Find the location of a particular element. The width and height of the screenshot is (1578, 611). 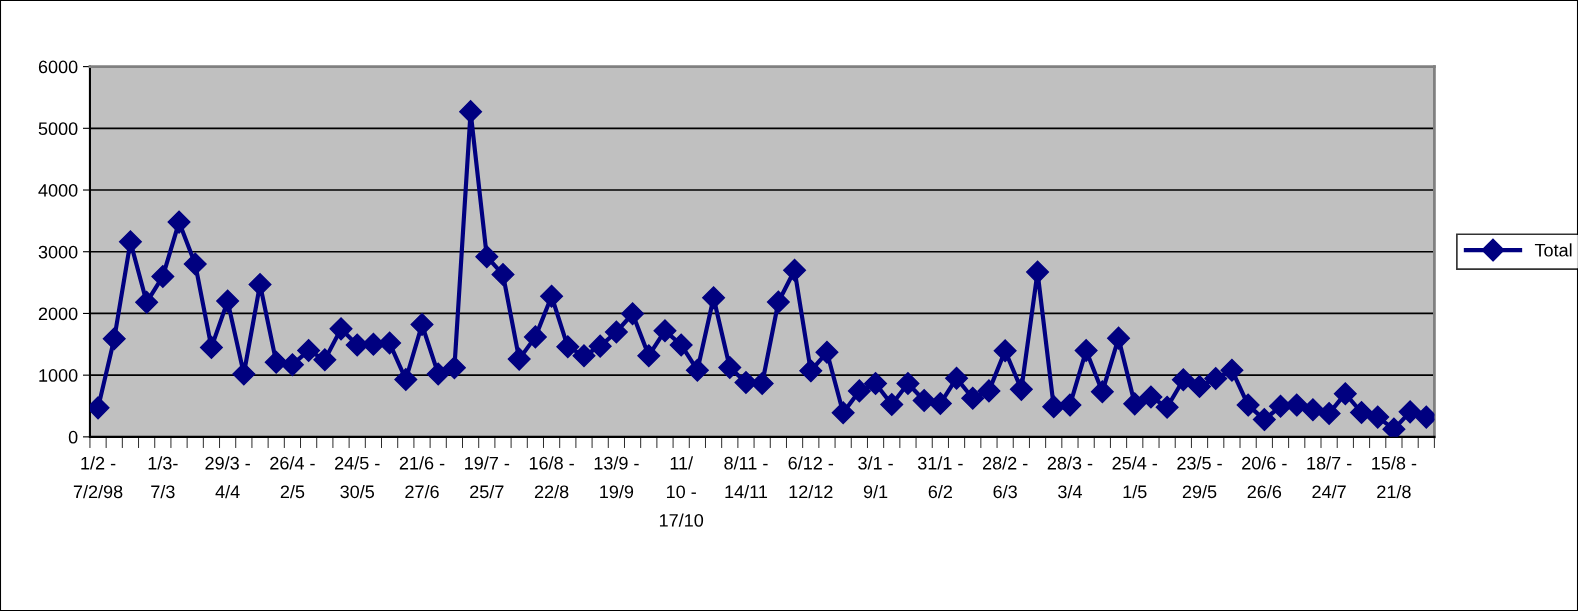

x-tick-label: 15/8 - 21/8 is located at coordinates (1394, 477).